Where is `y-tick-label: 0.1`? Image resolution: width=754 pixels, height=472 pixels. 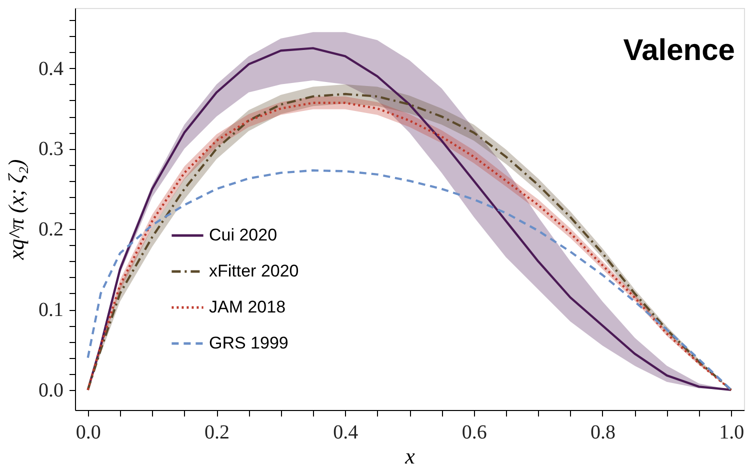 y-tick-label: 0.1 is located at coordinates (51, 310).